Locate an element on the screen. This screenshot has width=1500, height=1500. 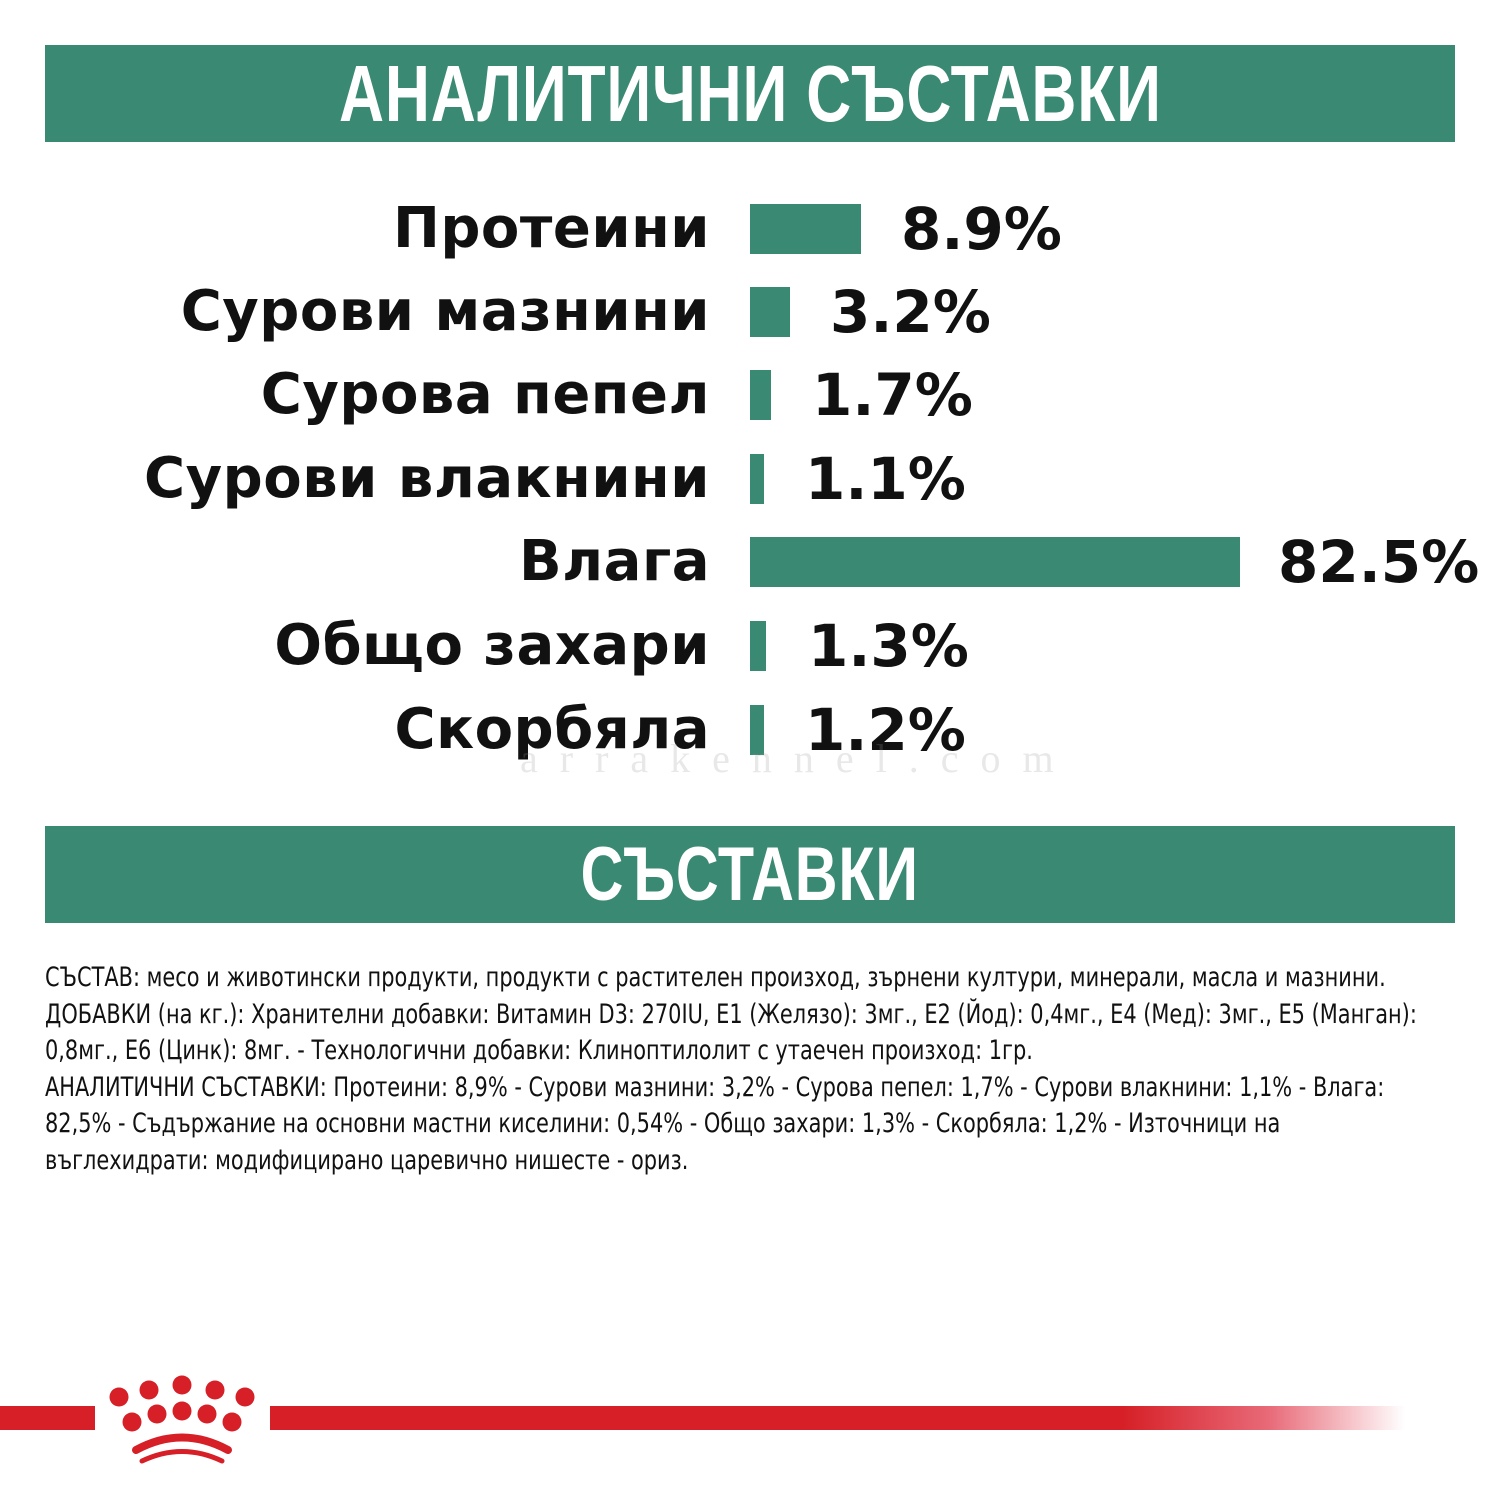
chart-row: Протеини 8.9% is located at coordinates (750, 229).